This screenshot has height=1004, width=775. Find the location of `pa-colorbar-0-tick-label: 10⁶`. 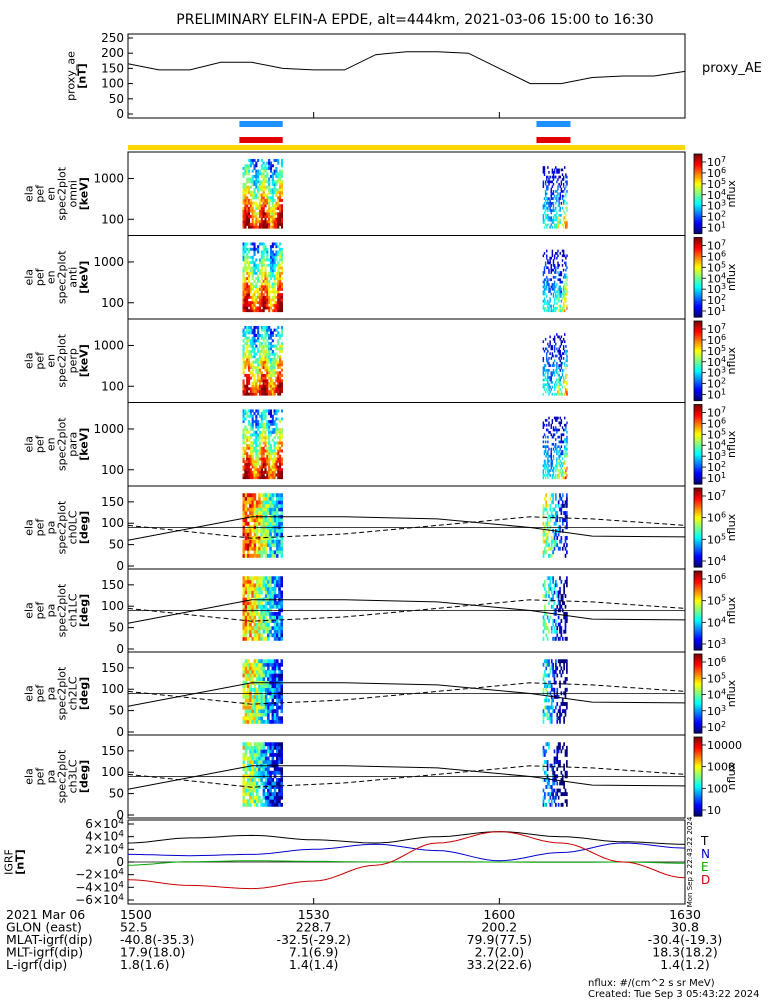

pa-colorbar-0-tick-label: 10⁶ is located at coordinates (716, 518).